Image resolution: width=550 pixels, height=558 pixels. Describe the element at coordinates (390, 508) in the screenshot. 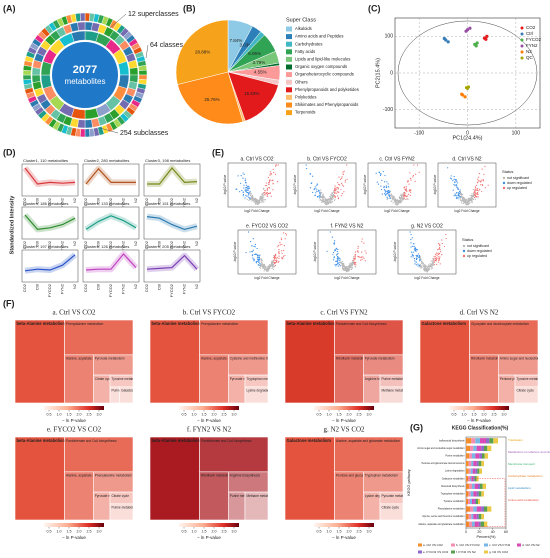

I see `cell-label: Citrate cycle` at that location.